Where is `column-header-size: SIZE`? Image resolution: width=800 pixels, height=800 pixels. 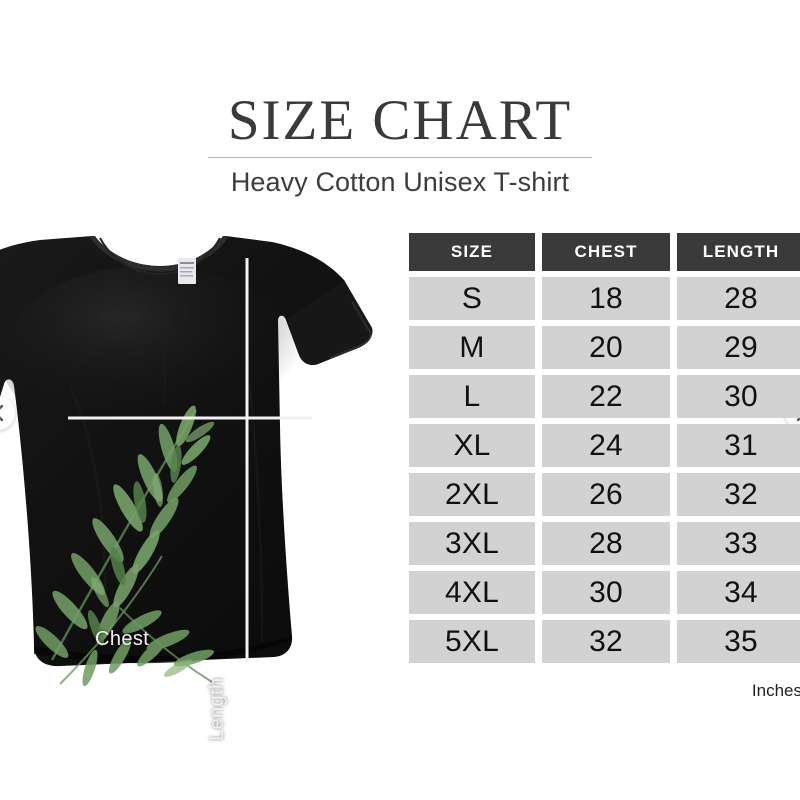 column-header-size: SIZE is located at coordinates (472, 252).